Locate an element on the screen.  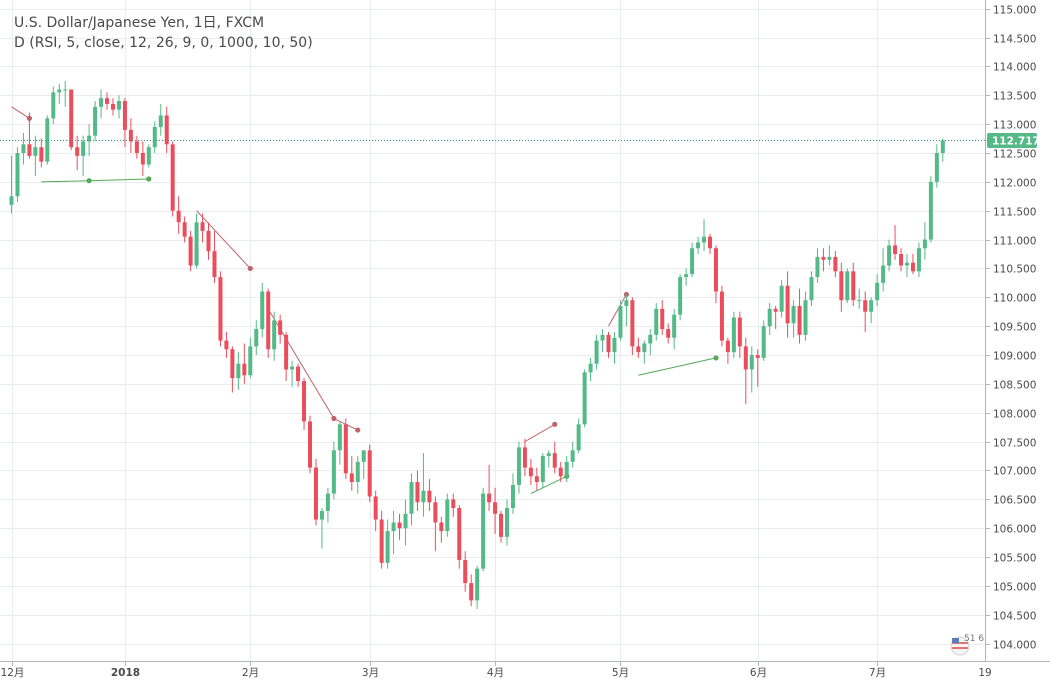
price-tick-label: 110.500 is located at coordinates (1014, 270).